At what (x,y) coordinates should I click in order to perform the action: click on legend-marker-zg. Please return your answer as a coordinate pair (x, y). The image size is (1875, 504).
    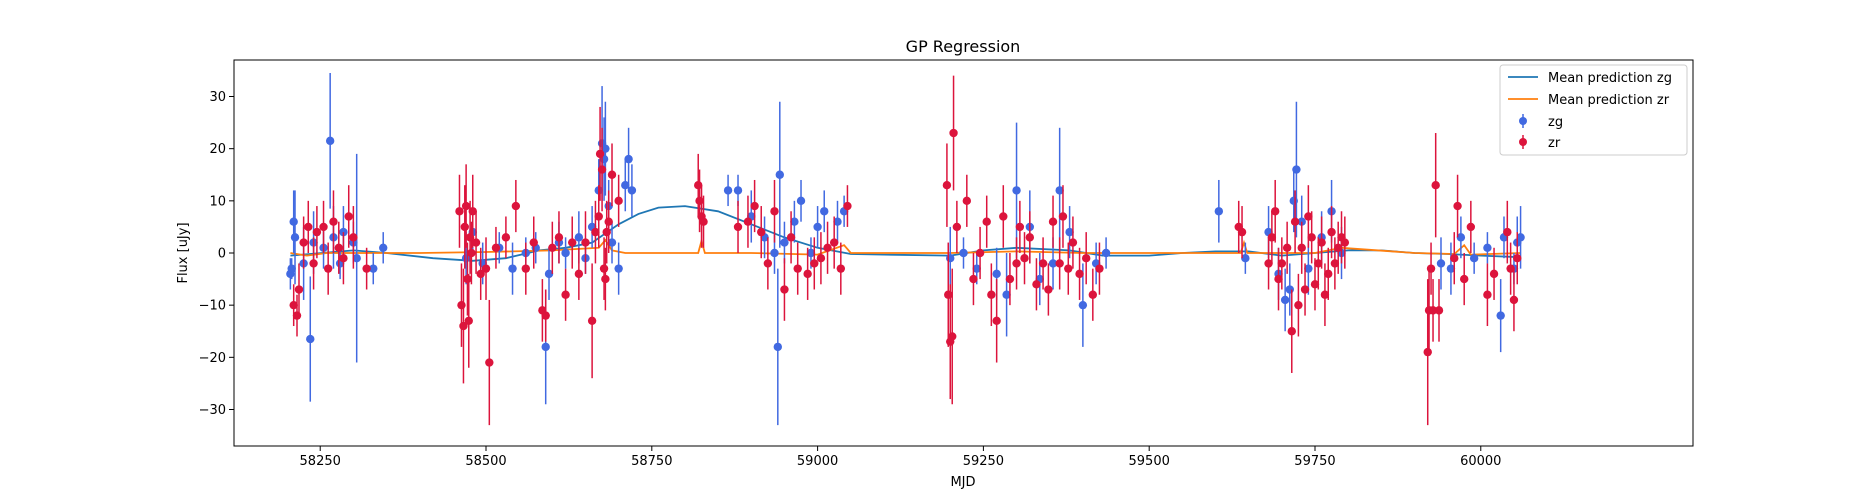
    Looking at the image, I should click on (1523, 121).